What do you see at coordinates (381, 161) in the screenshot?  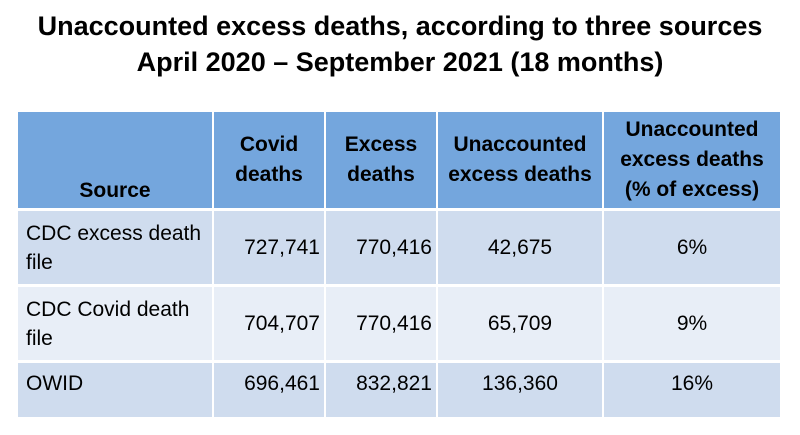 I see `header-excess-deaths: Excess deaths` at bounding box center [381, 161].